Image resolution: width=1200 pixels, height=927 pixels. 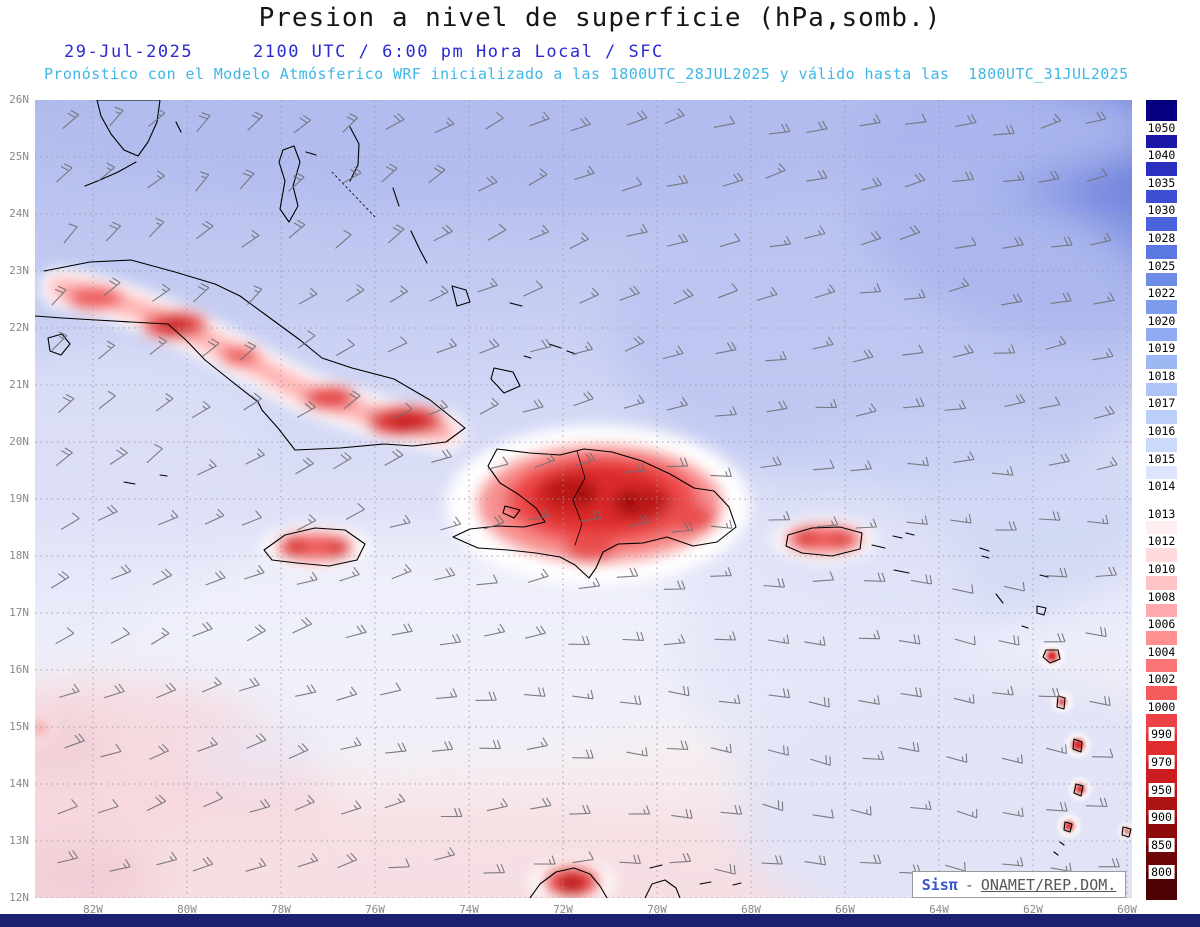 What do you see at coordinates (1161, 458) in the screenshot?
I see `colorbar-level-label: 1015` at bounding box center [1161, 458].